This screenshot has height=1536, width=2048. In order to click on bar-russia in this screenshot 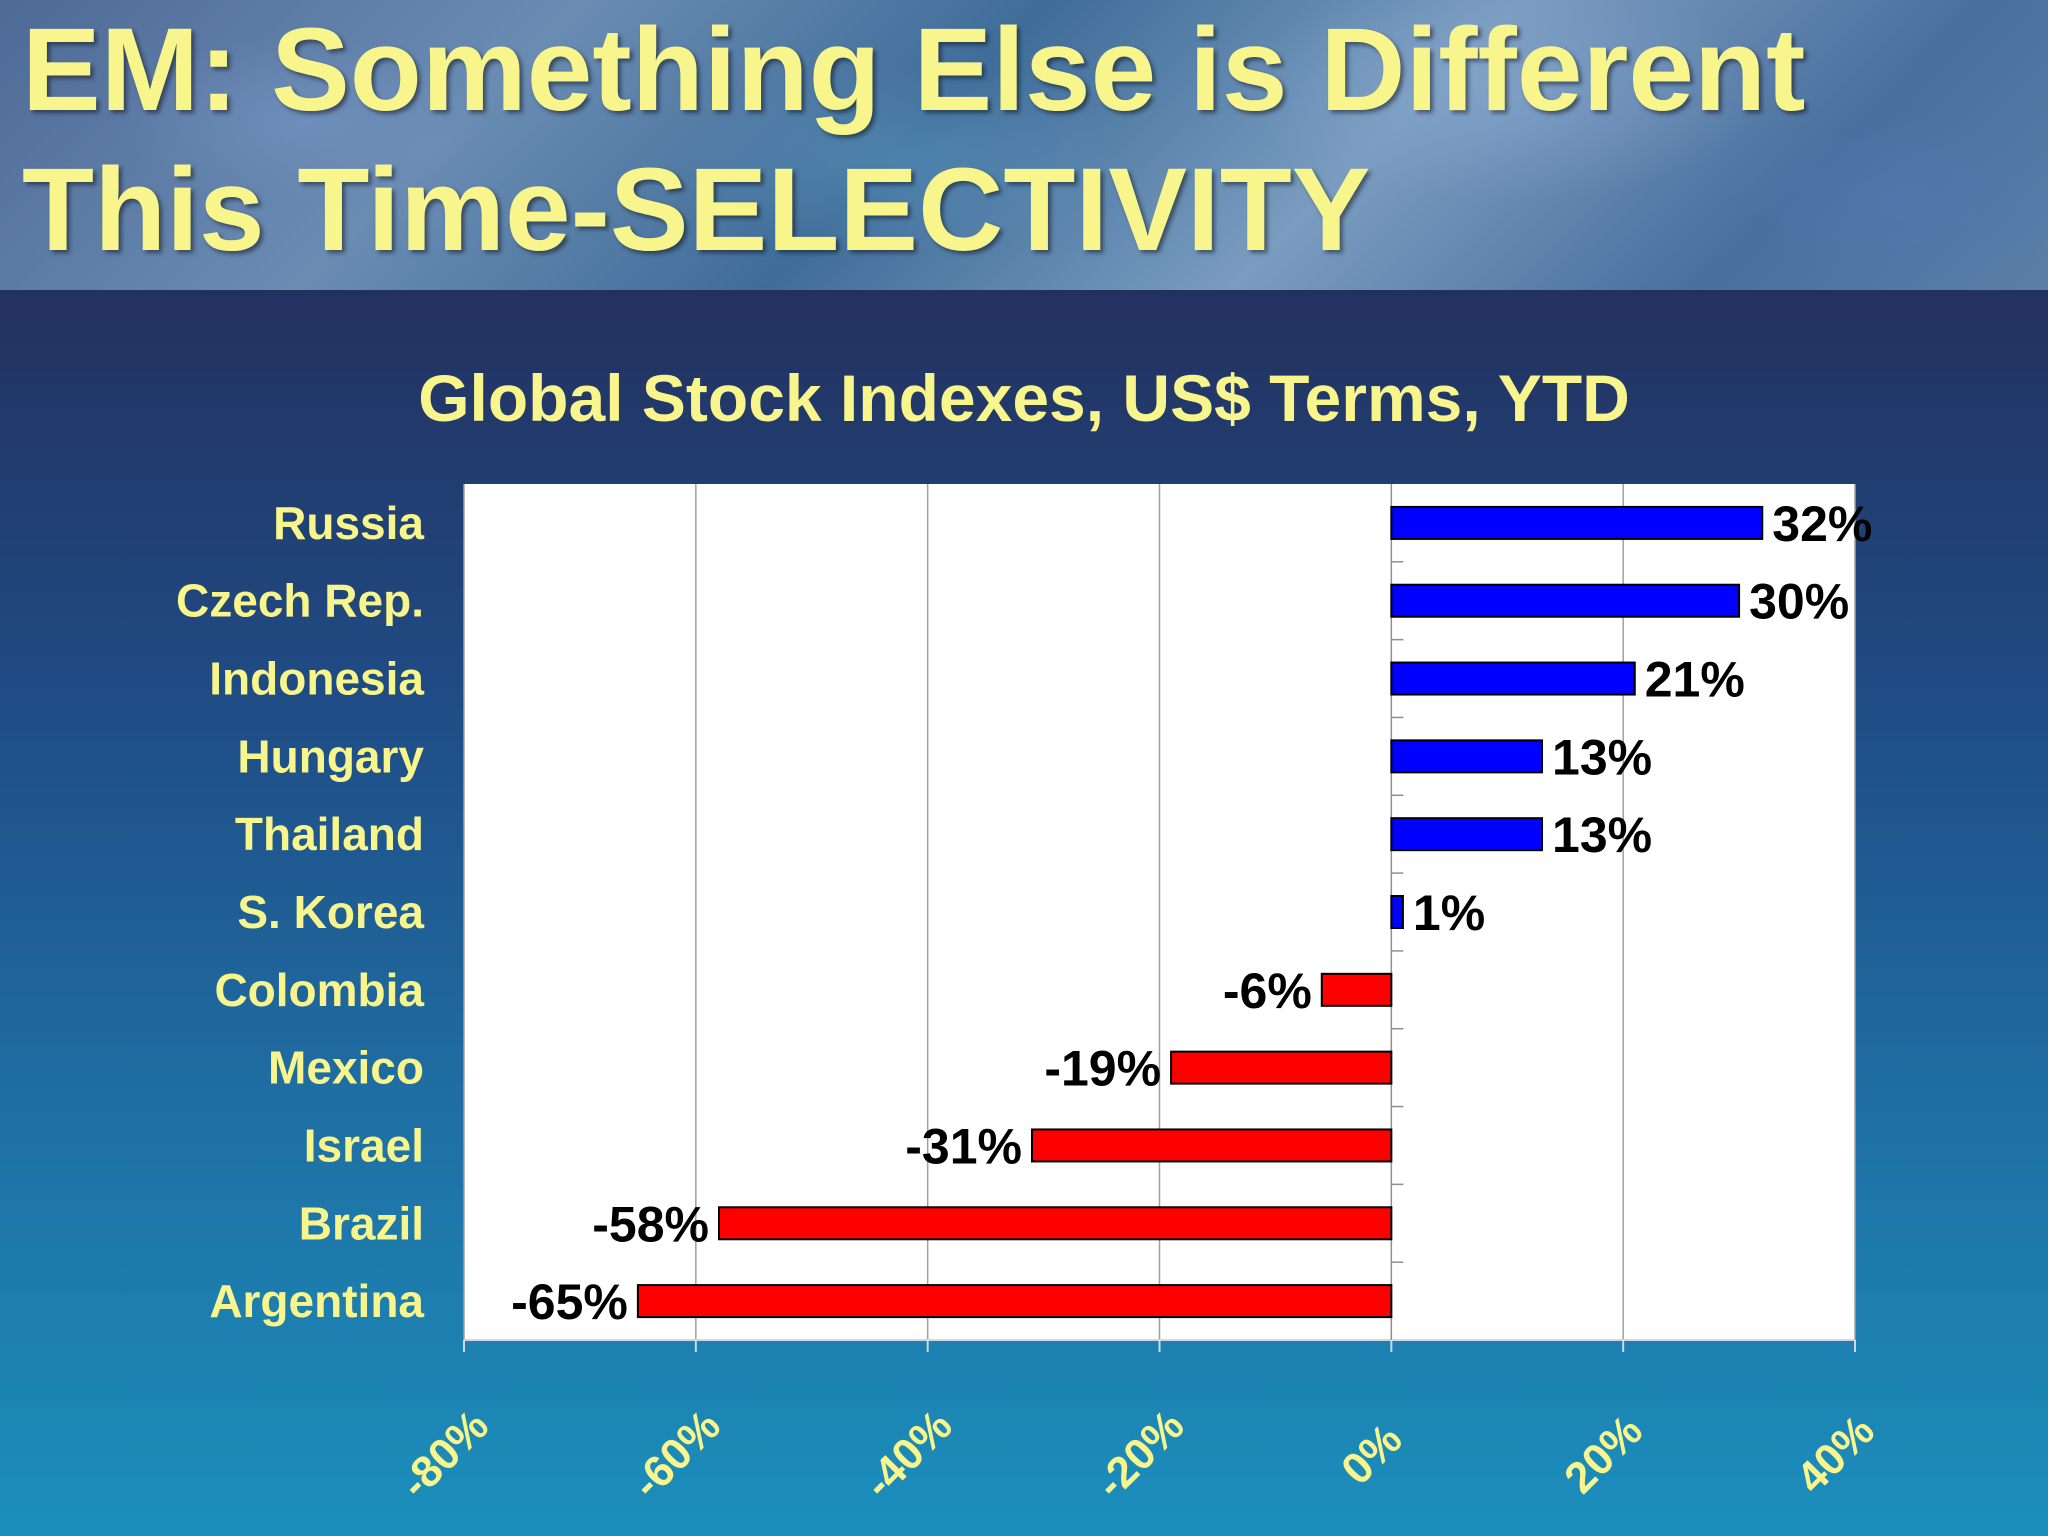, I will do `click(1577, 522)`.